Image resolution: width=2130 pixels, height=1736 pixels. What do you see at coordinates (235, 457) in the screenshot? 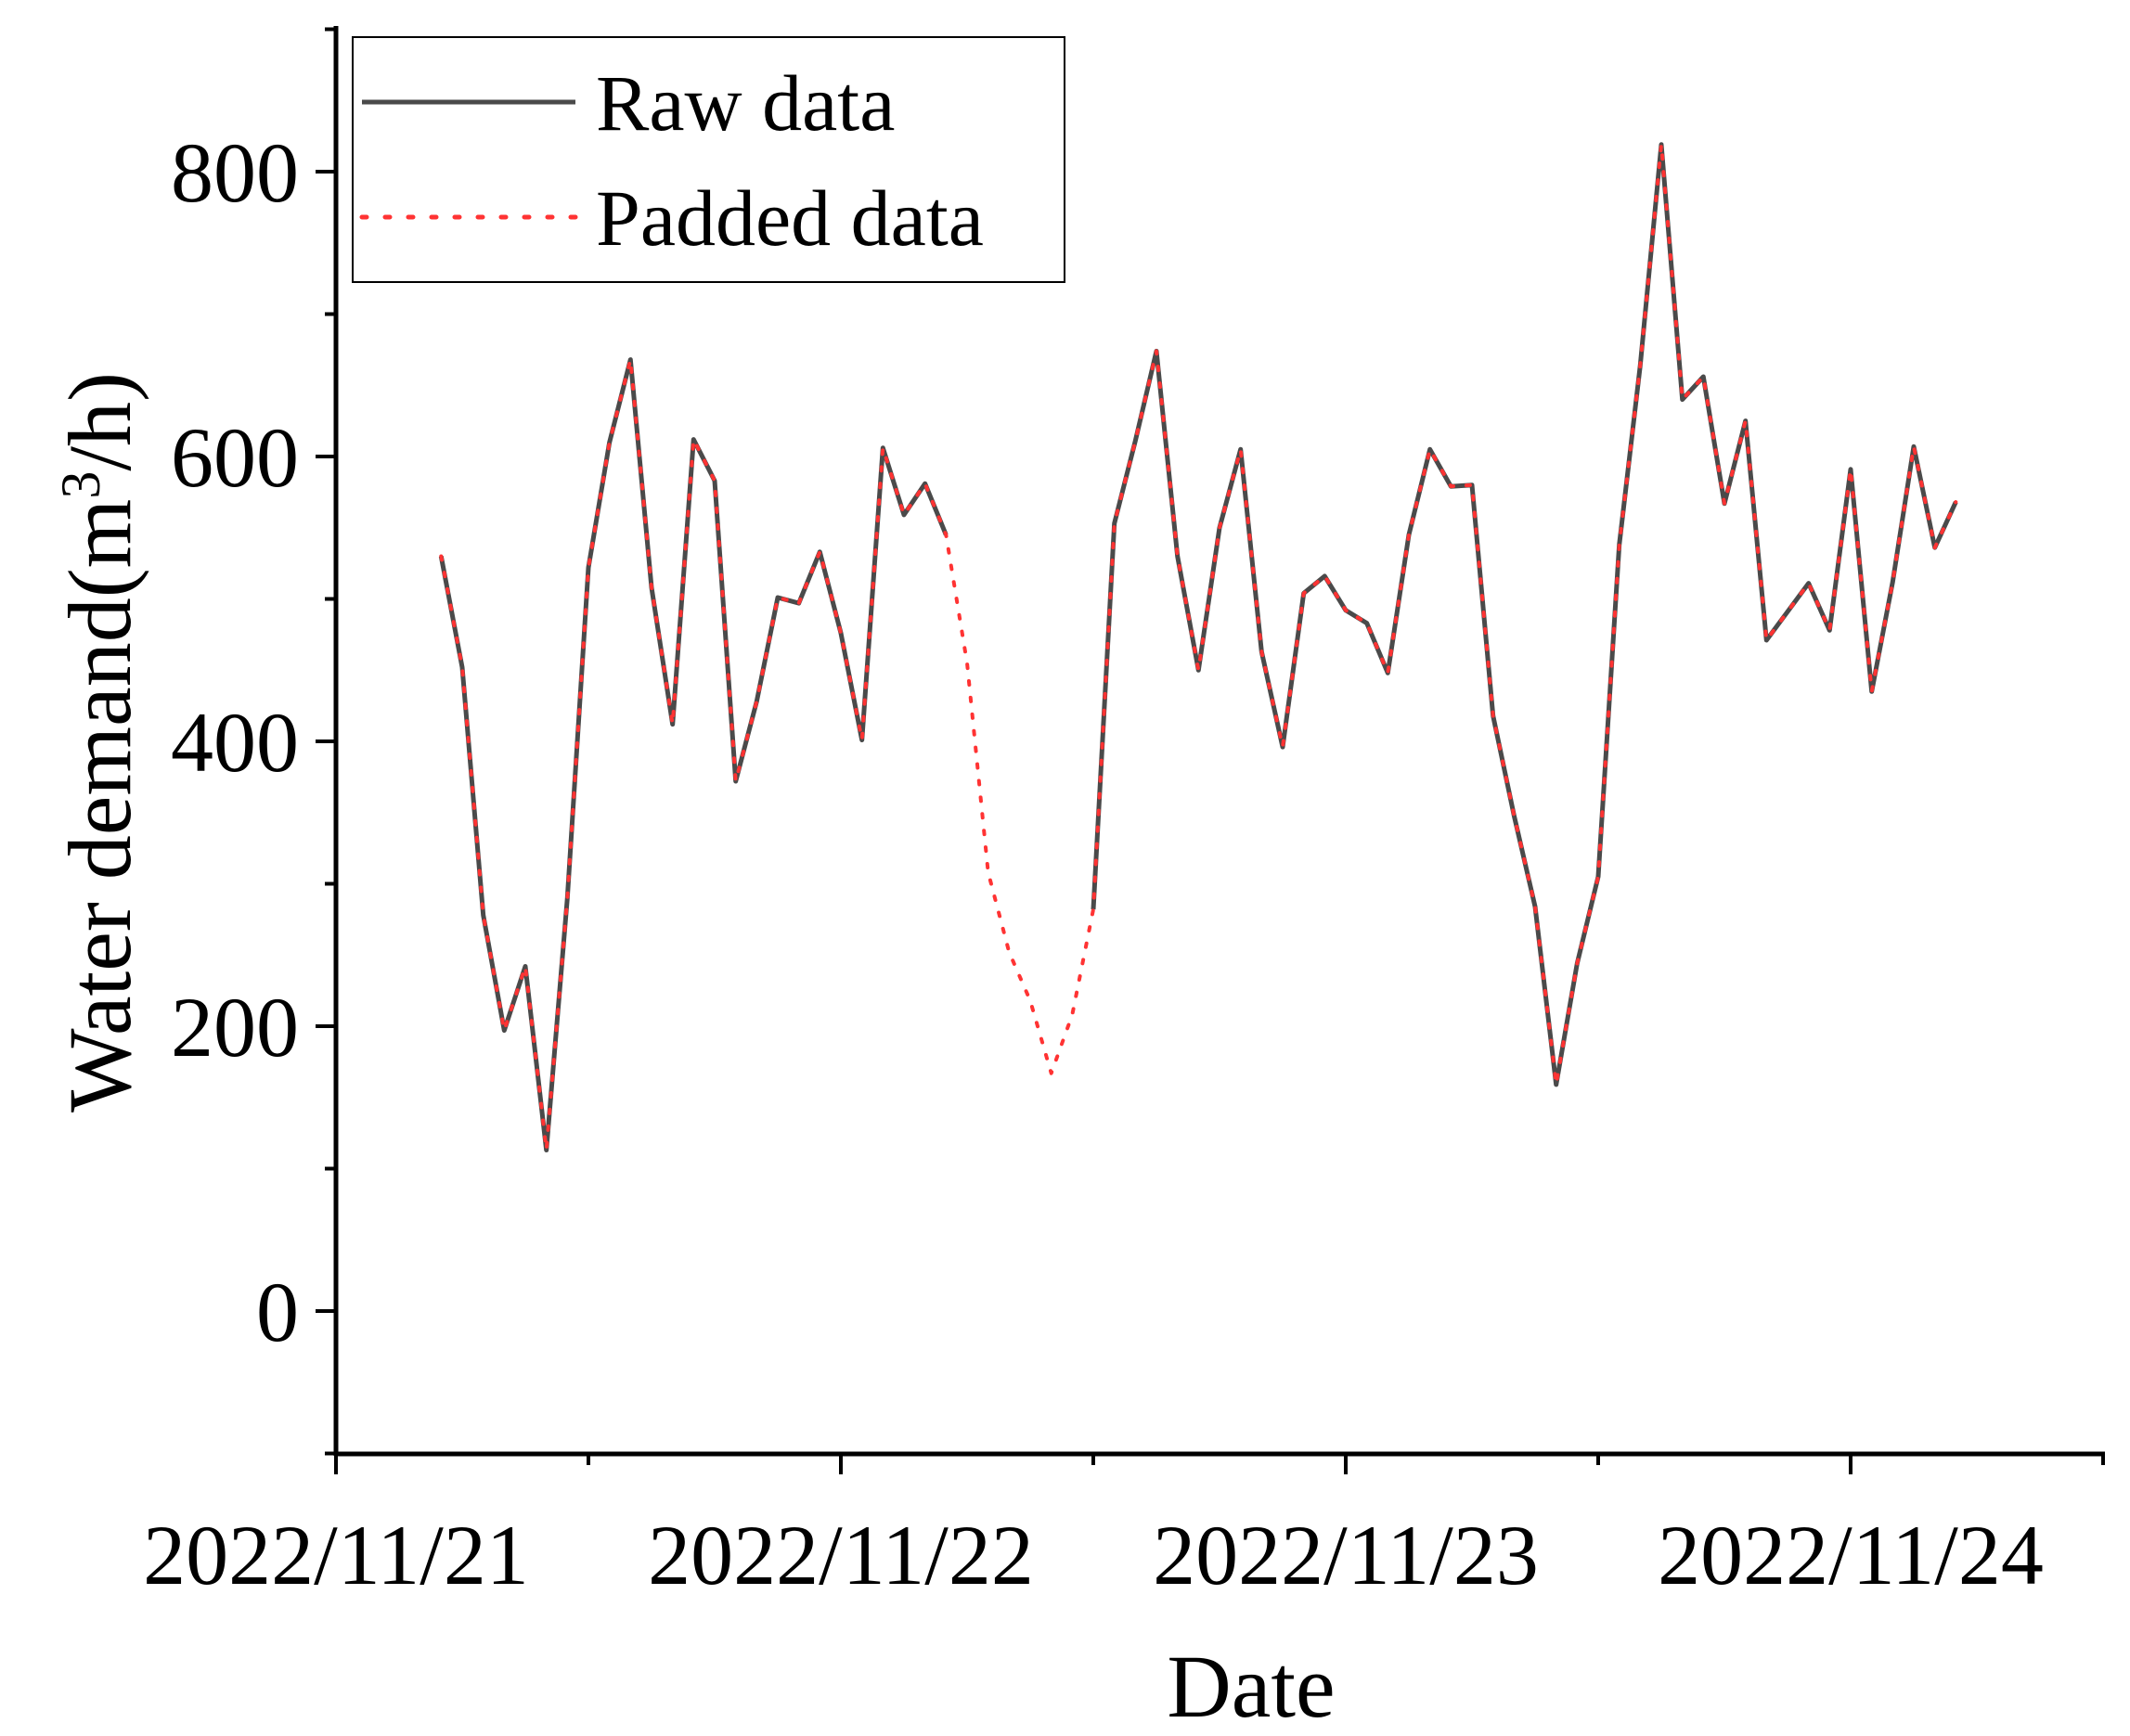
I see `y-tick-label: 600` at bounding box center [235, 457].